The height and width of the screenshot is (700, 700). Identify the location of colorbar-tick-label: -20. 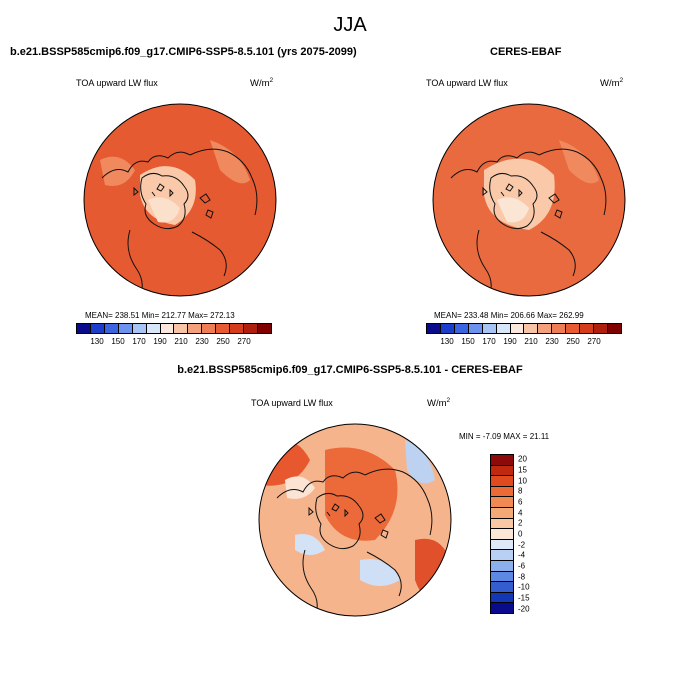
(524, 609).